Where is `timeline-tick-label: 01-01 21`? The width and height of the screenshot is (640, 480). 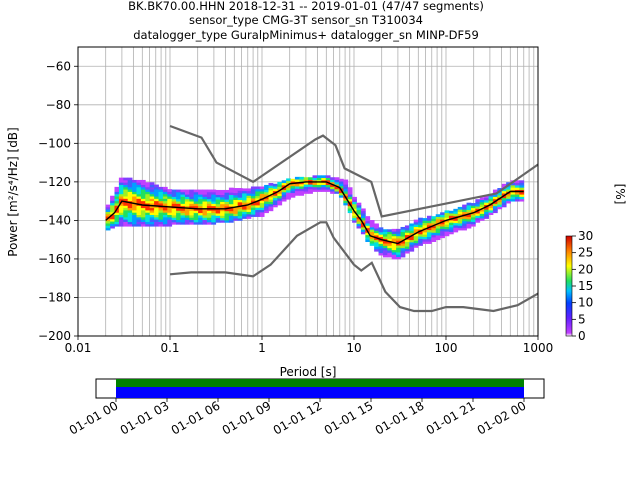 timeline-tick-label: 01-01 21 is located at coordinates (451, 417).